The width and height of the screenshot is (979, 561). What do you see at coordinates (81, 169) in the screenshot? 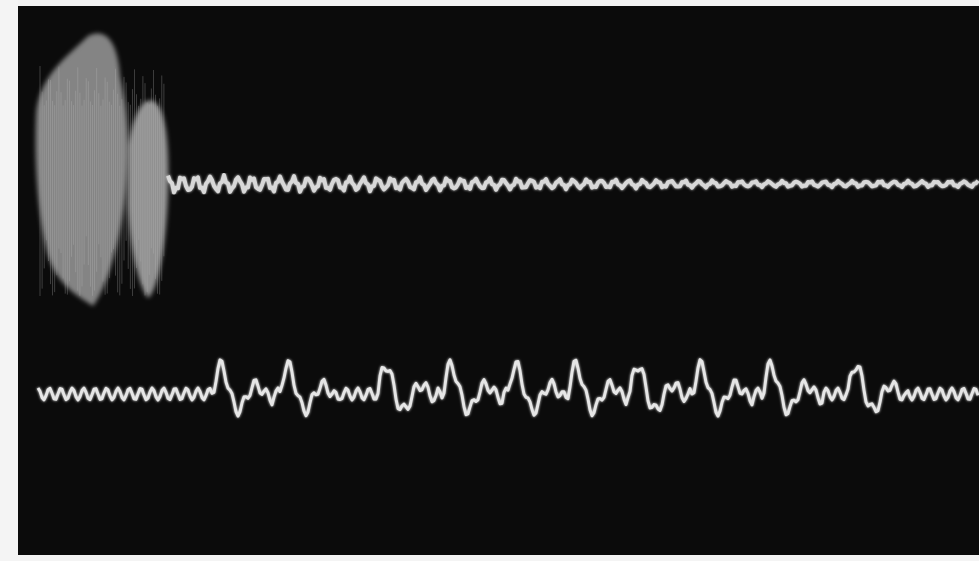
I see `burst-main-lobe` at bounding box center [81, 169].